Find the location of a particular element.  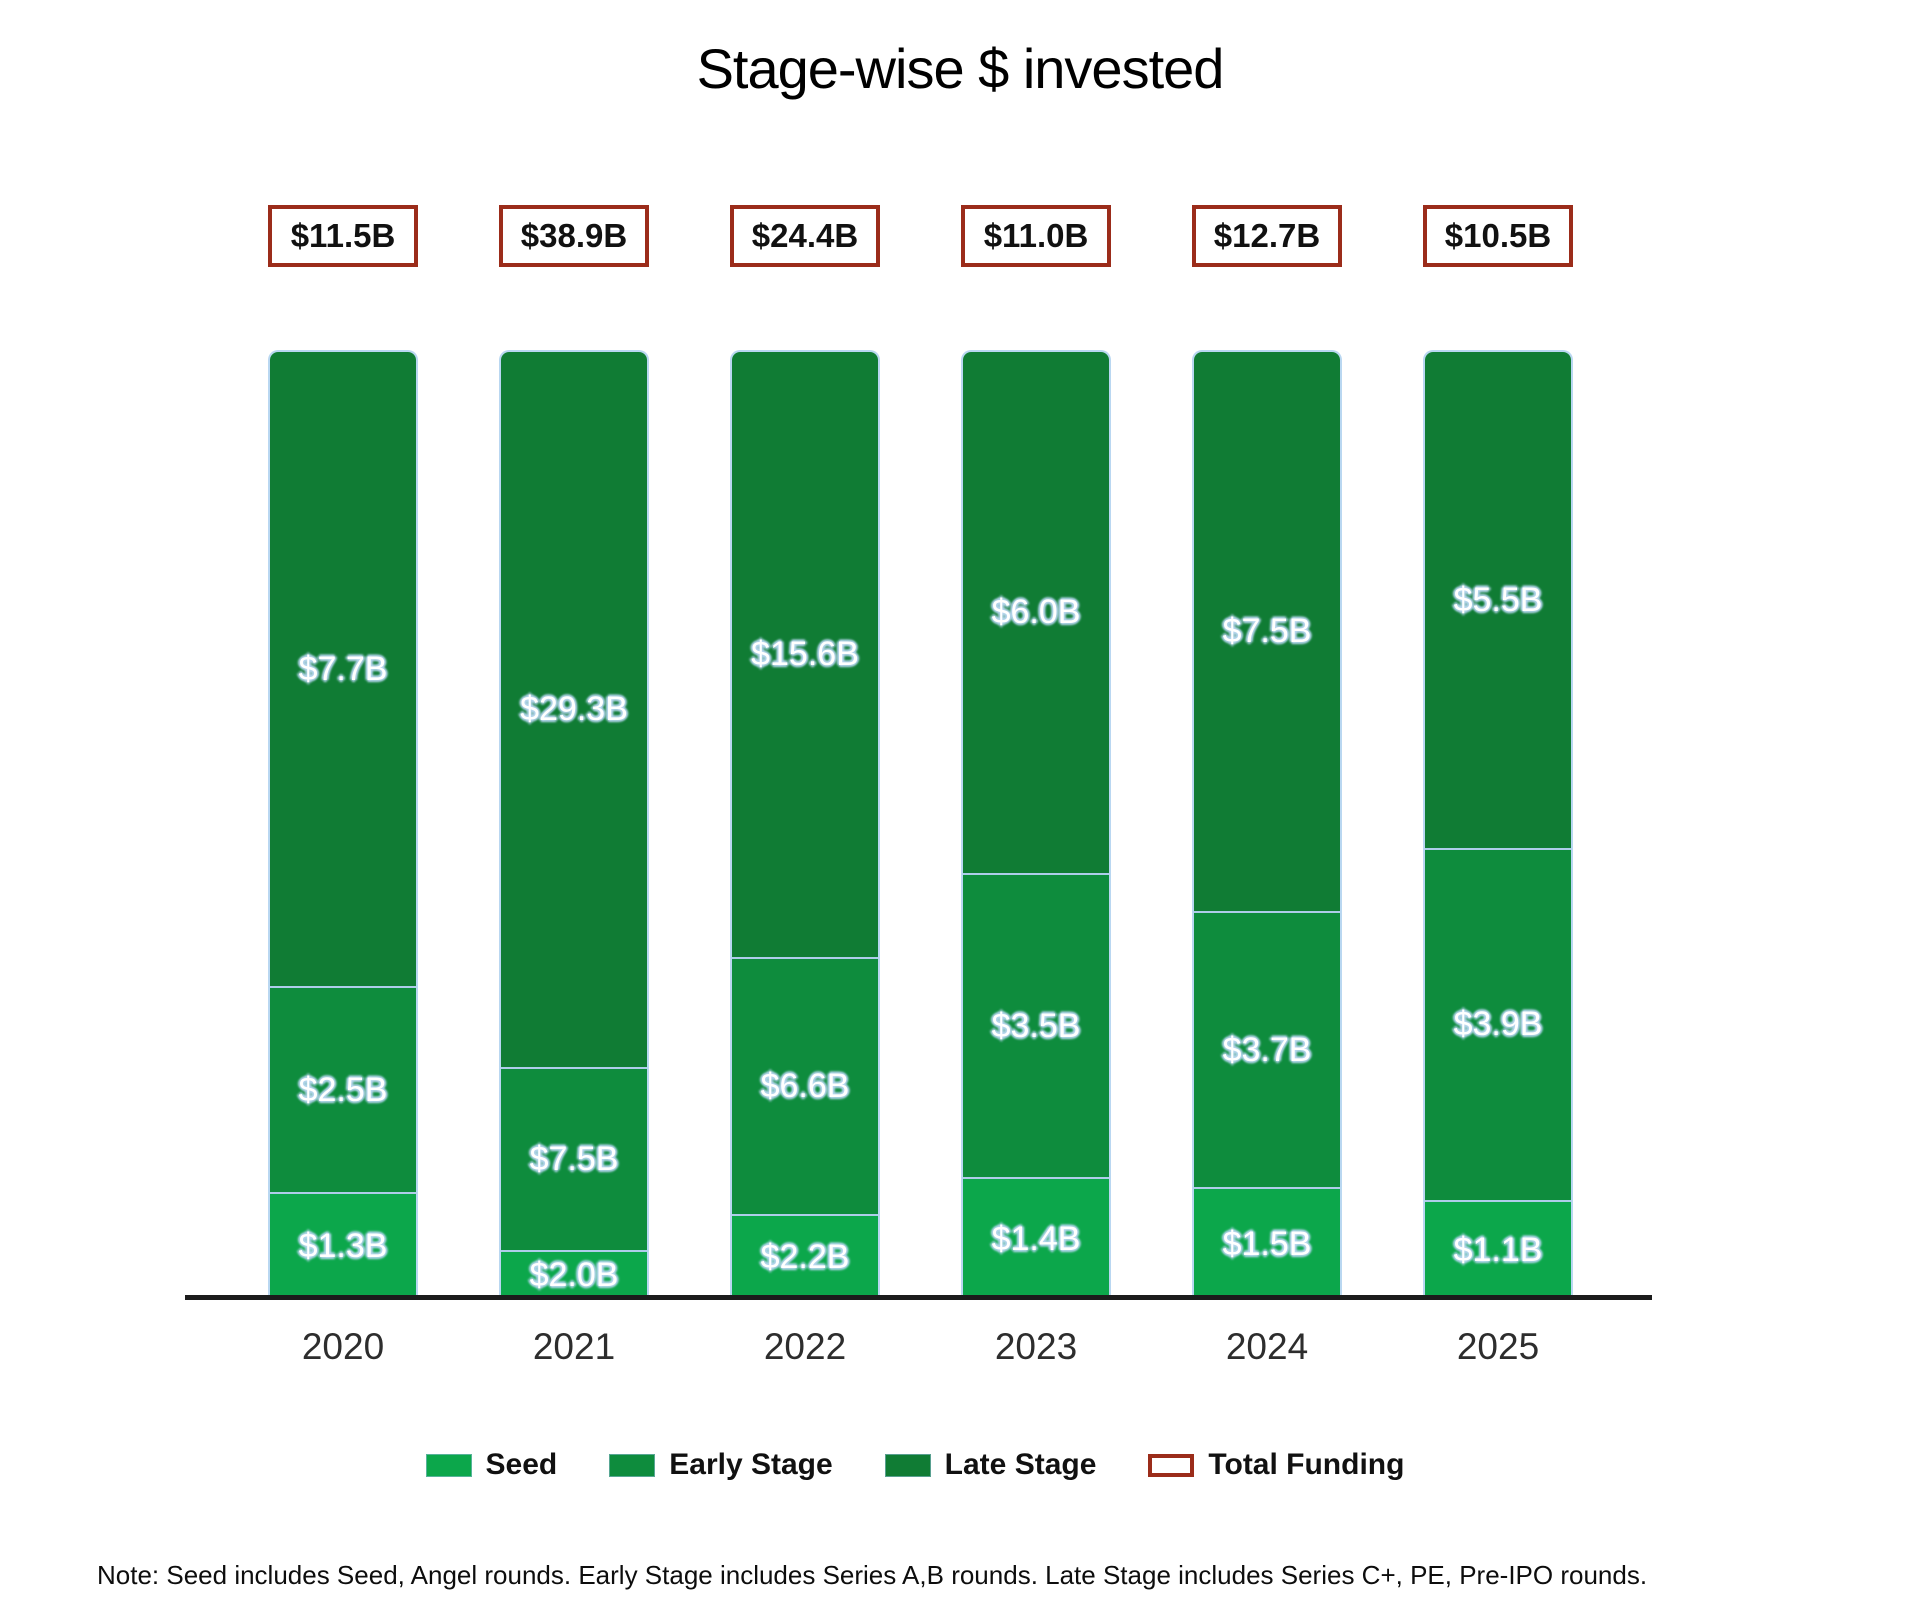

segment-early-stage-2023: $3.5B is located at coordinates (1036, 1025).